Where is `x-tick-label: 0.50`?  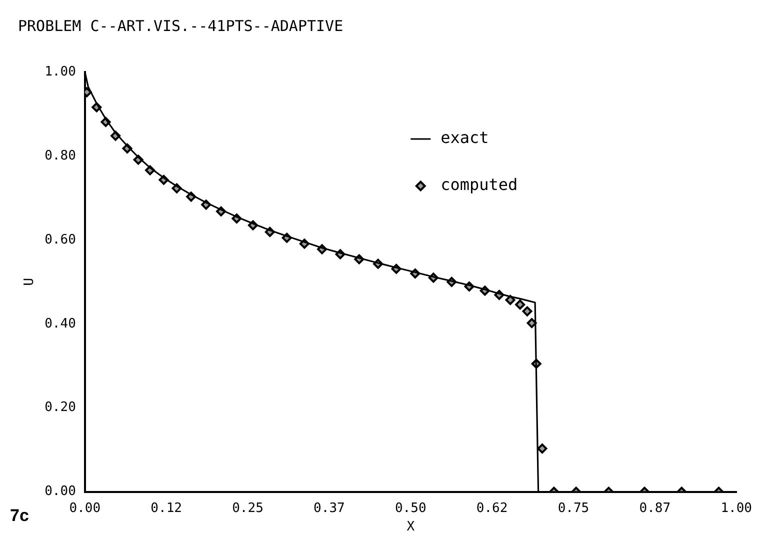 x-tick-label: 0.50 is located at coordinates (410, 508).